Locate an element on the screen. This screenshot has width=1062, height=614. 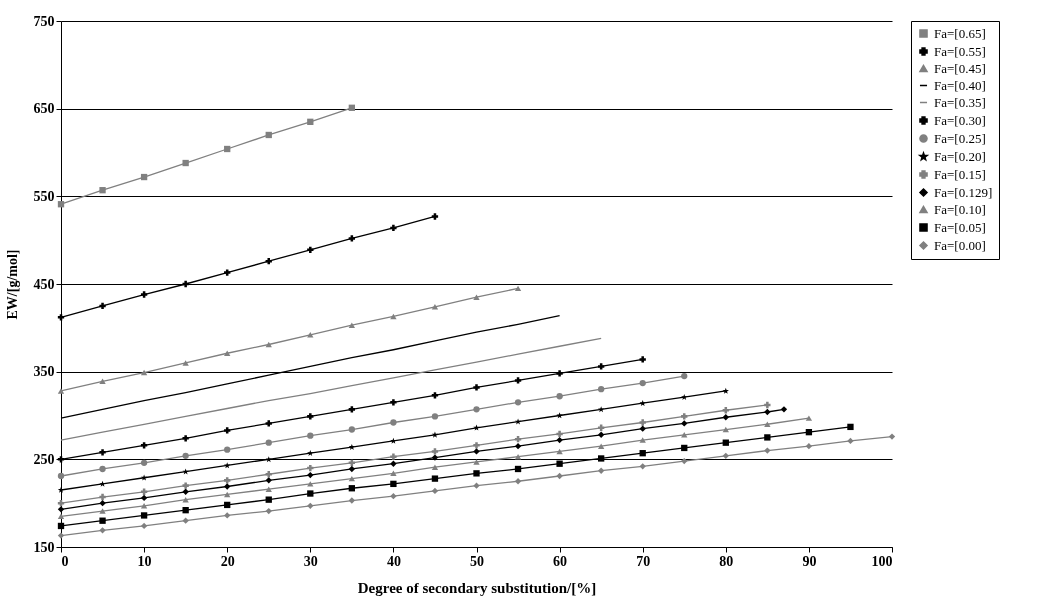
x-tick-label: 0 is located at coordinates (65, 561).